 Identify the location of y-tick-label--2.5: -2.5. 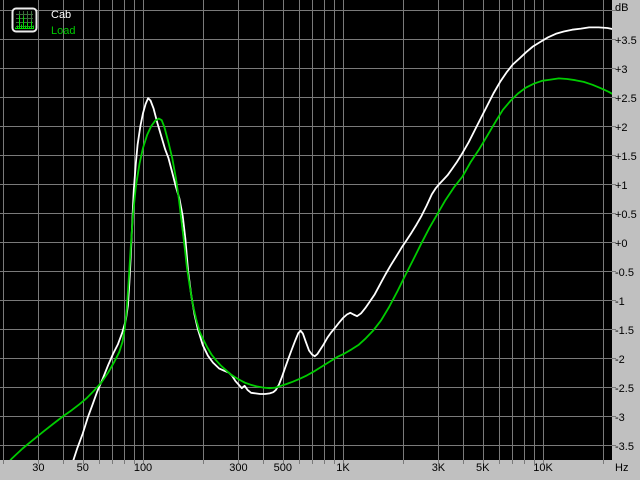
(624, 389).